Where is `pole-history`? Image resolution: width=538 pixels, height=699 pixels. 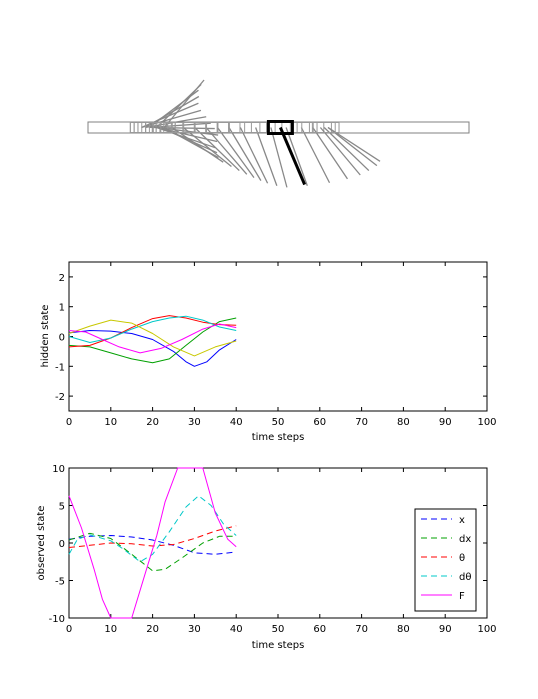
pole-history is located at coordinates (255, 133).